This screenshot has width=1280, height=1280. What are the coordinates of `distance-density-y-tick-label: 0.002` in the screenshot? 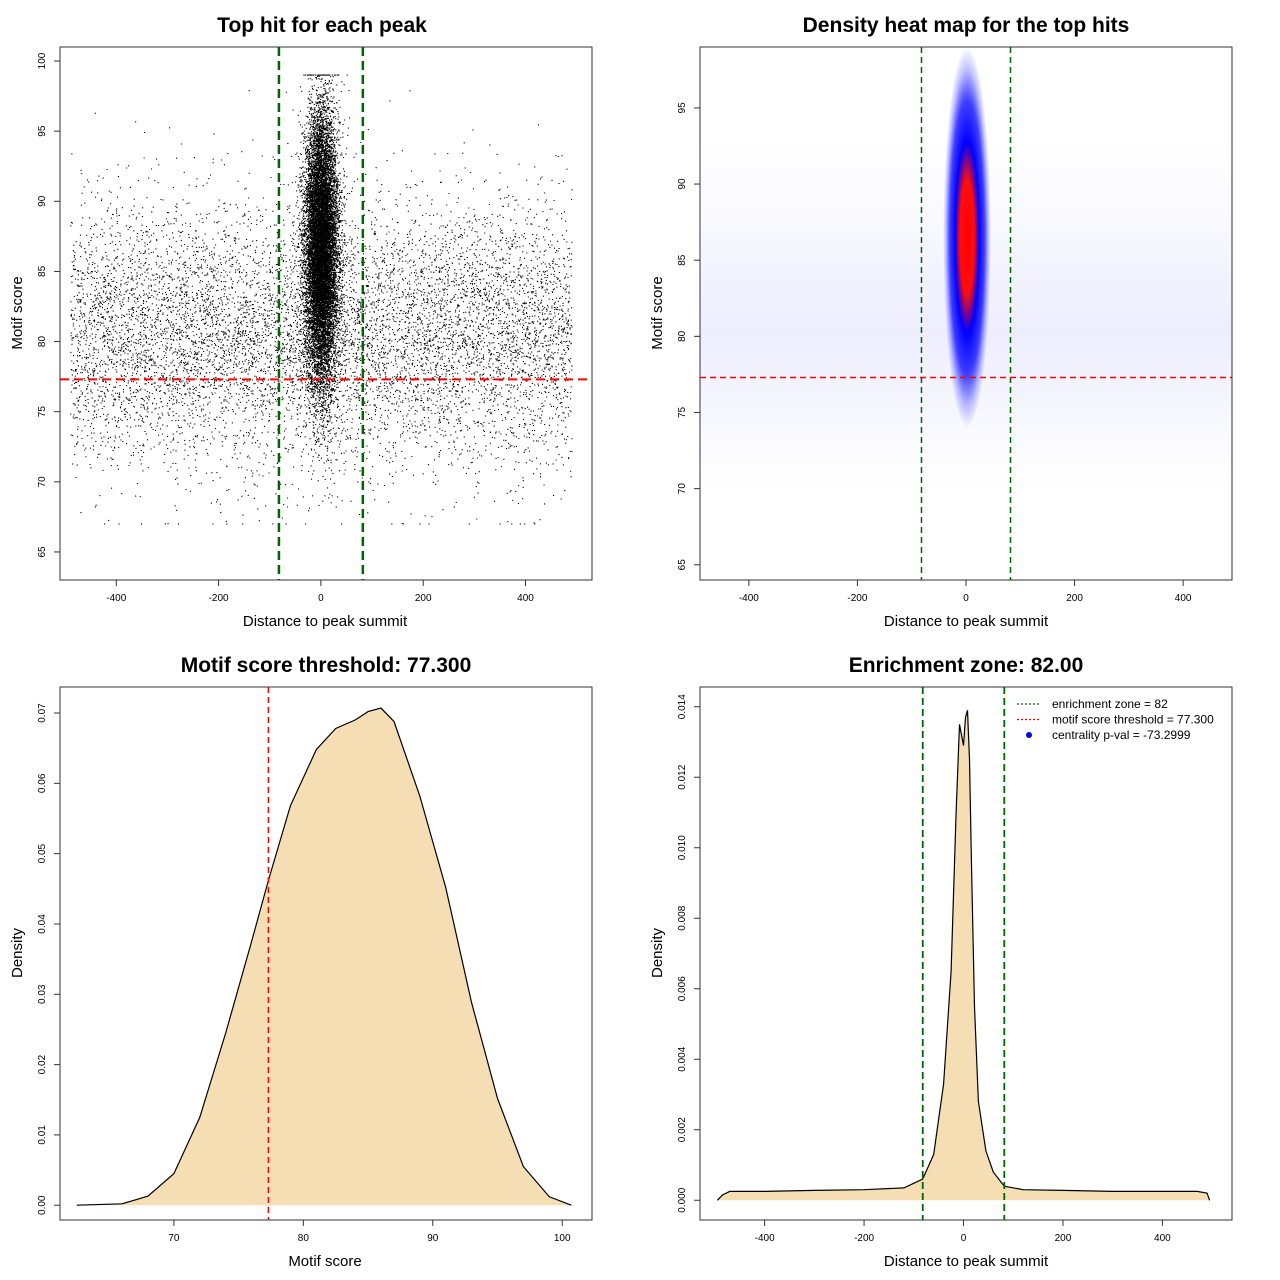 It's located at (682, 1129).